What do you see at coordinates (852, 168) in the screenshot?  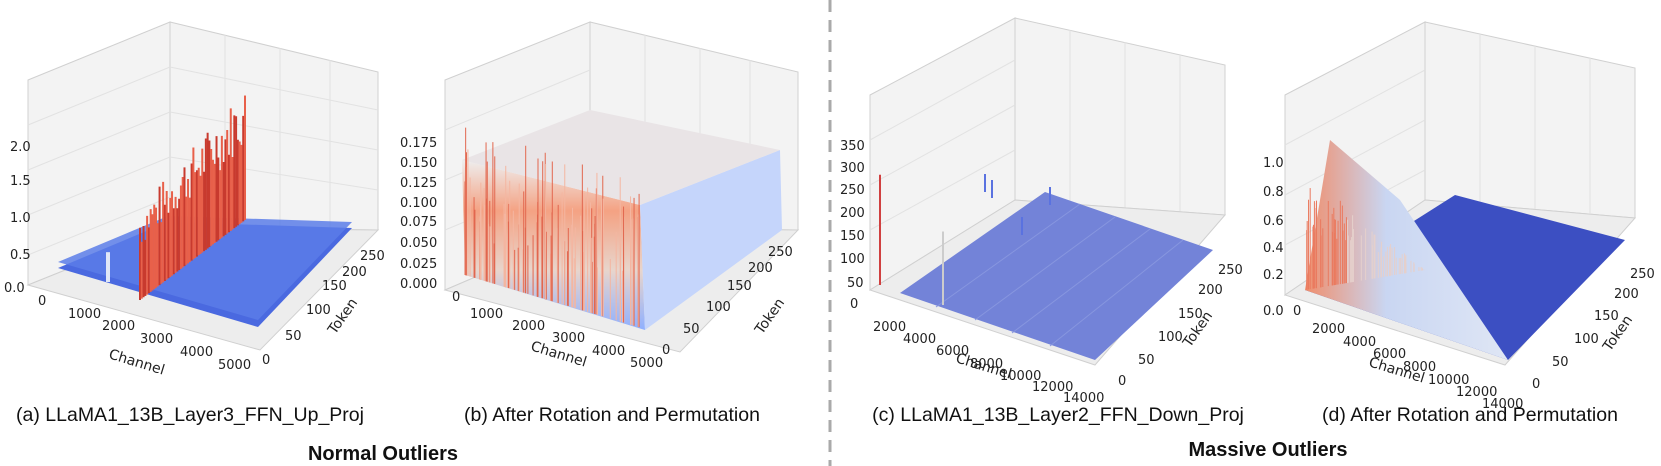 I see `z-tick: 300` at bounding box center [852, 168].